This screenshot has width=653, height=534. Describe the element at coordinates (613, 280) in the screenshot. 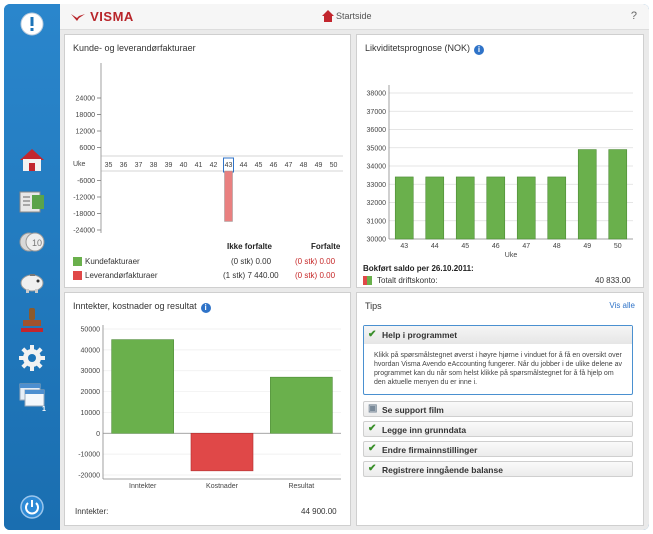

I see `total-account-value: 40 833.00` at that location.